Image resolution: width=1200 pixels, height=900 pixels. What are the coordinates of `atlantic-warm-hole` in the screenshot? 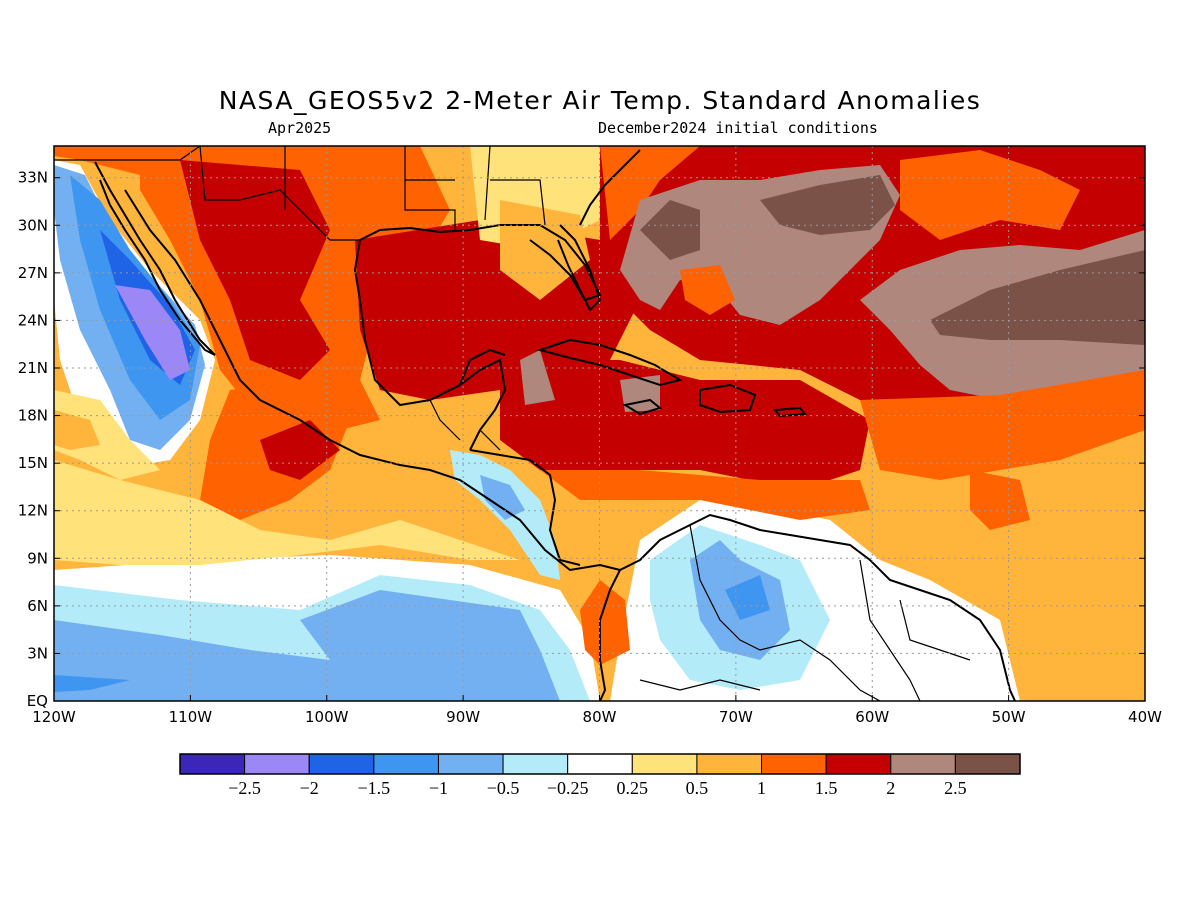 It's located at (707, 290).